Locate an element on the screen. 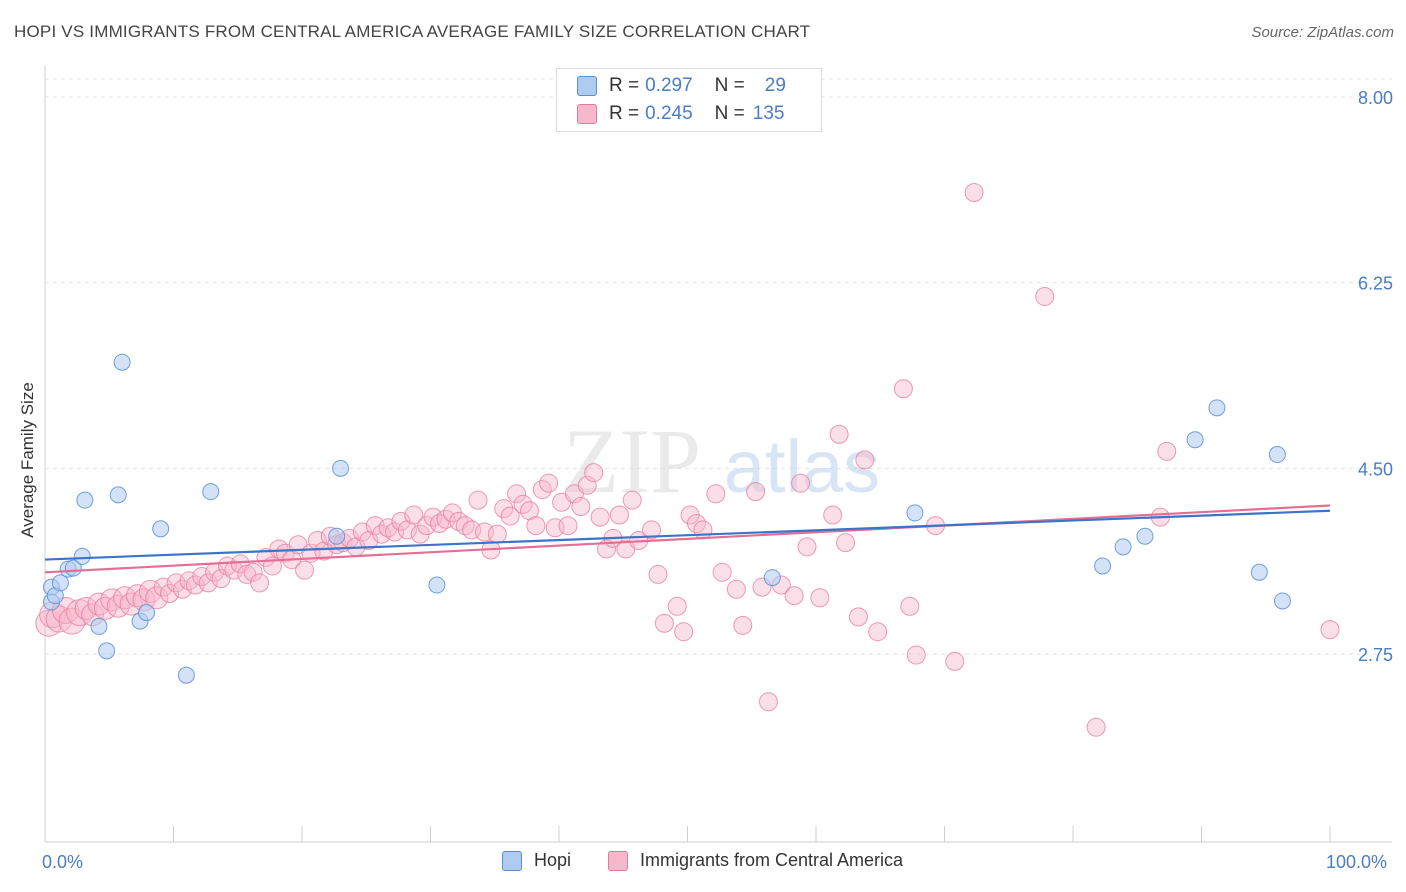 This screenshot has width=1406, height=892. y-tick-label: 6.25 is located at coordinates (1375, 284).